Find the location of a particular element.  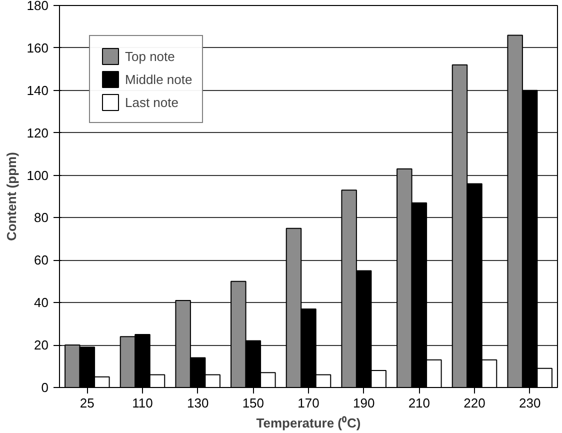

legend-label: Top note is located at coordinates (150, 56).